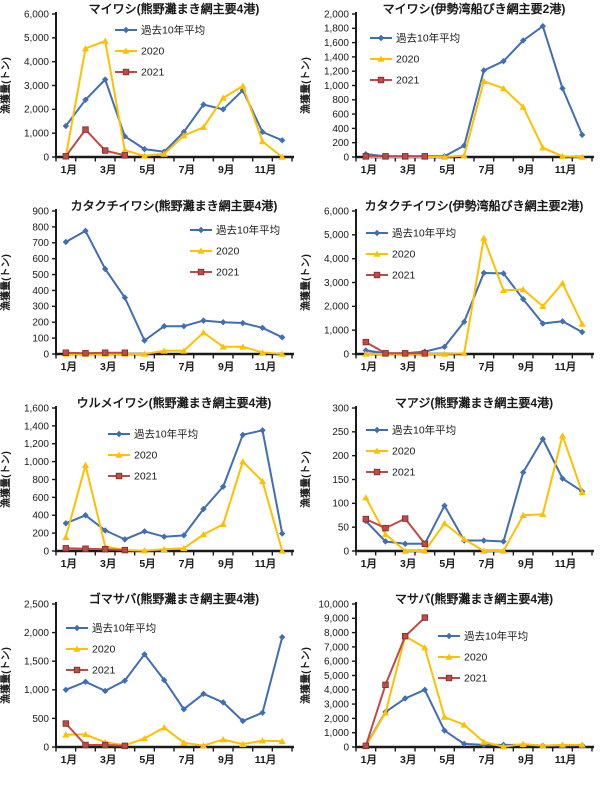 The width and height of the screenshot is (600, 787). Describe the element at coordinates (340, 129) in the screenshot. I see `y-tick-label: 400` at that location.